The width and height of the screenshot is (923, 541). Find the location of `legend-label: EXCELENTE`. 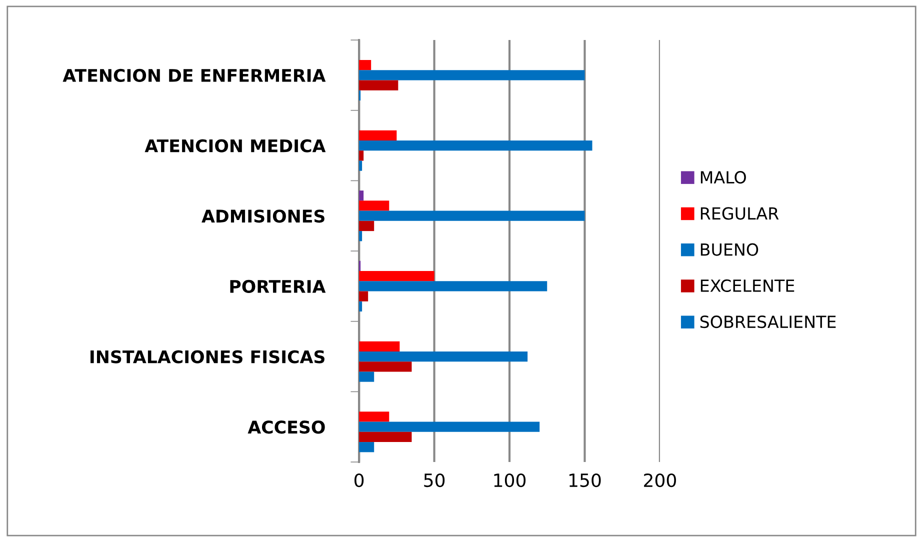

legend-label: EXCELENTE is located at coordinates (747, 285).